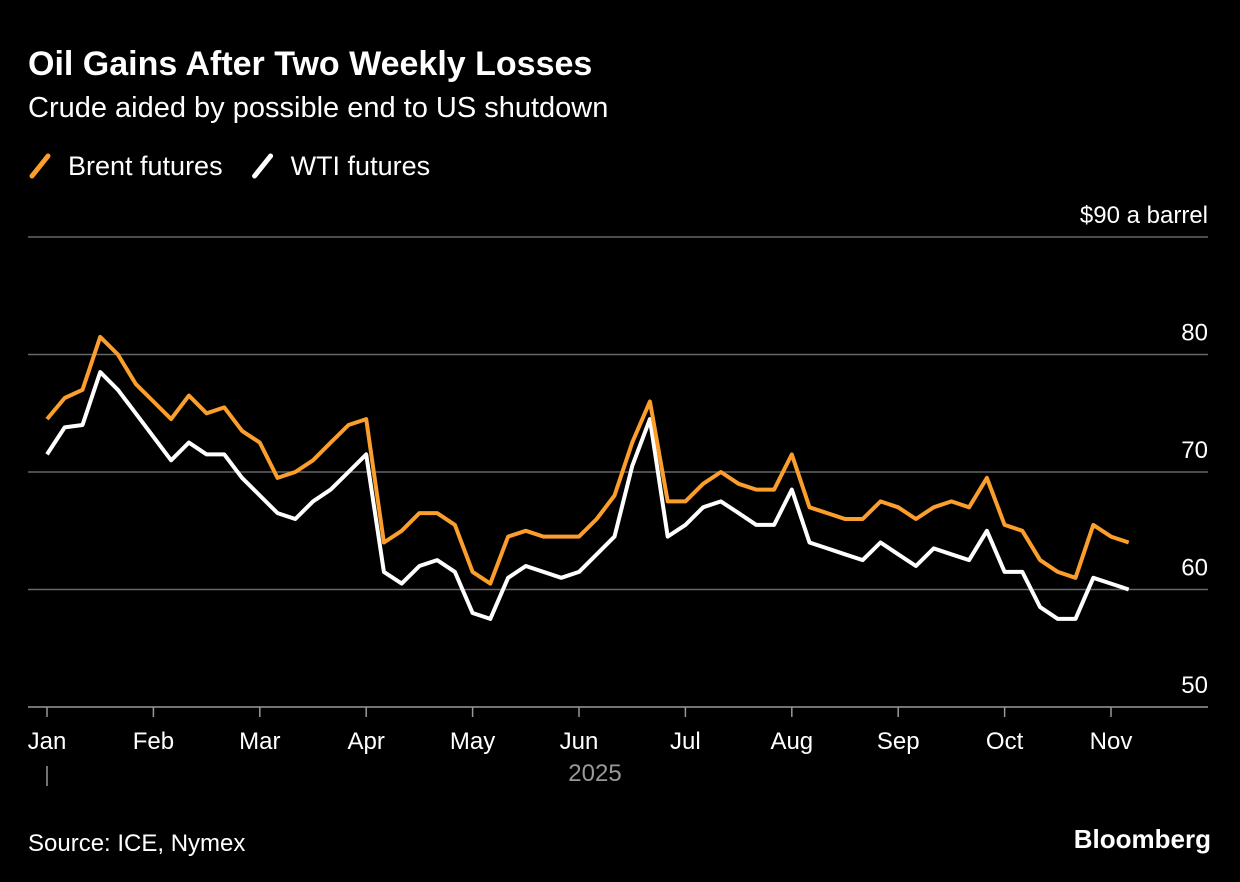 This screenshot has width=1240, height=882. Describe the element at coordinates (145, 166) in the screenshot. I see `legend-label: Brent futures` at that location.